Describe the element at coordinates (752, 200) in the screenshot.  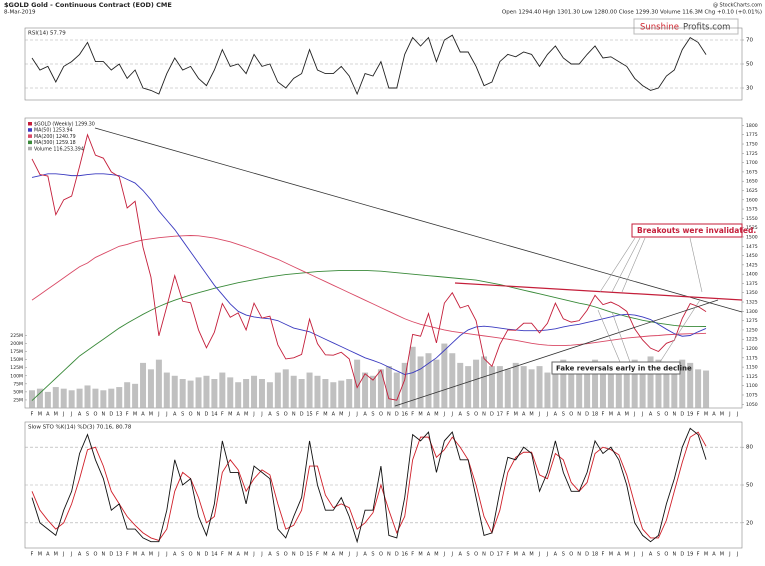
I see `y-tick-label: 1600` at that location.